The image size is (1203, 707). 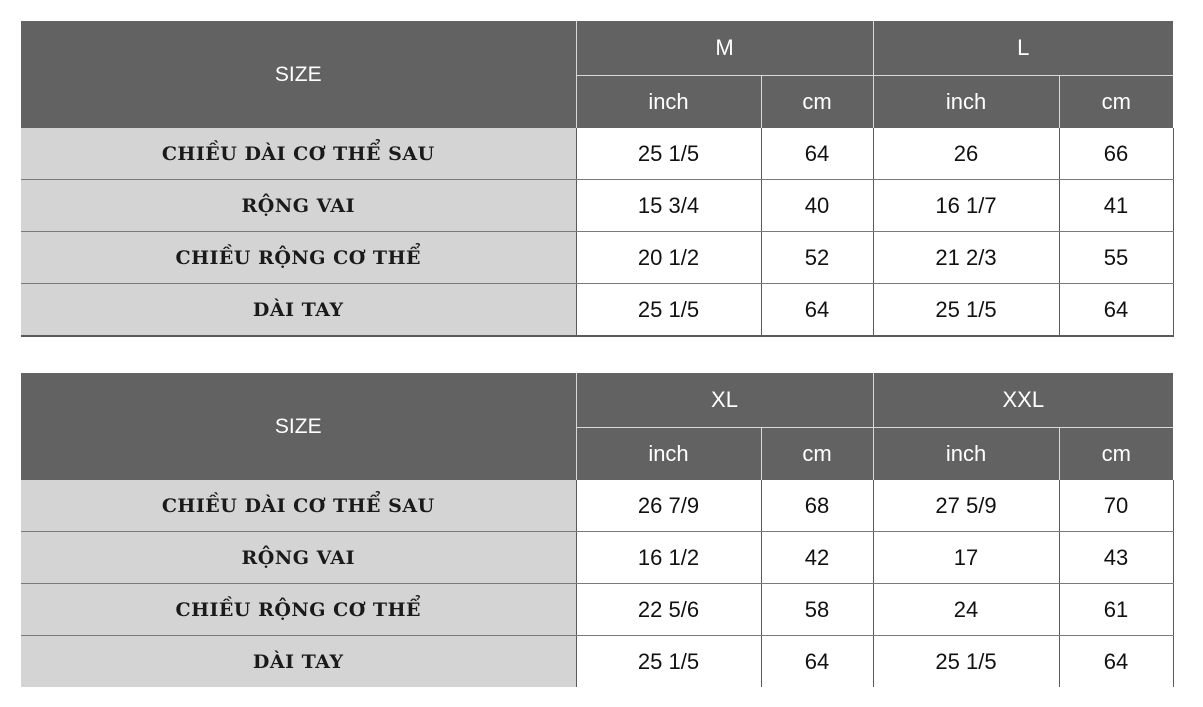 I want to click on measurement-value: 26 7/9, so click(x=668, y=506).